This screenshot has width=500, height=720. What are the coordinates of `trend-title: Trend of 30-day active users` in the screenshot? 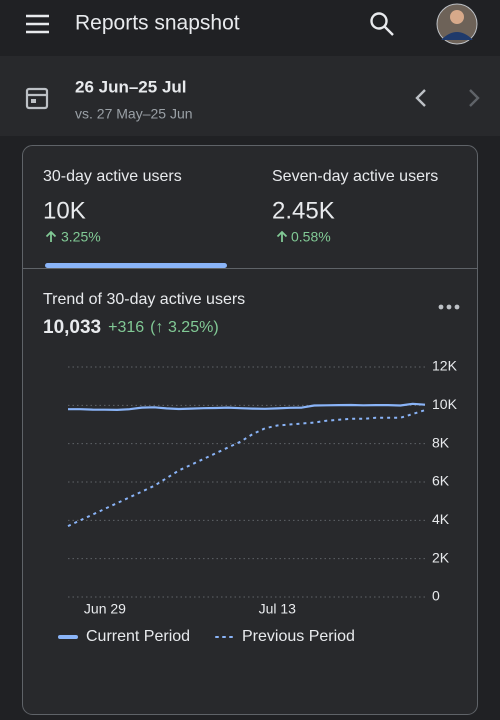 It's located at (144, 299).